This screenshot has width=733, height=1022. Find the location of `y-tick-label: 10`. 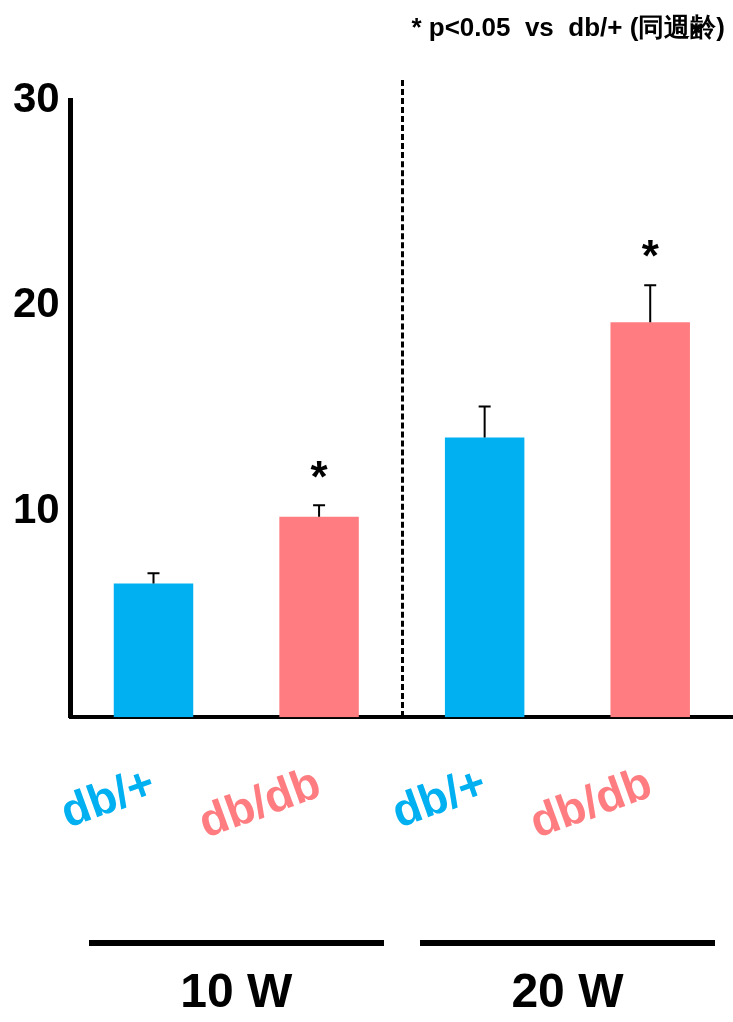

y-tick-label: 10 is located at coordinates (36, 509).